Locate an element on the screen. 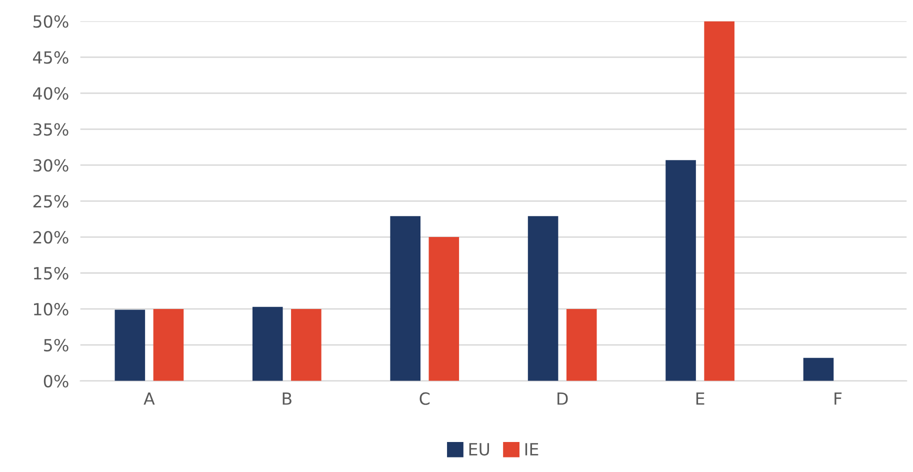  y-tick-label: 10% is located at coordinates (51, 309).